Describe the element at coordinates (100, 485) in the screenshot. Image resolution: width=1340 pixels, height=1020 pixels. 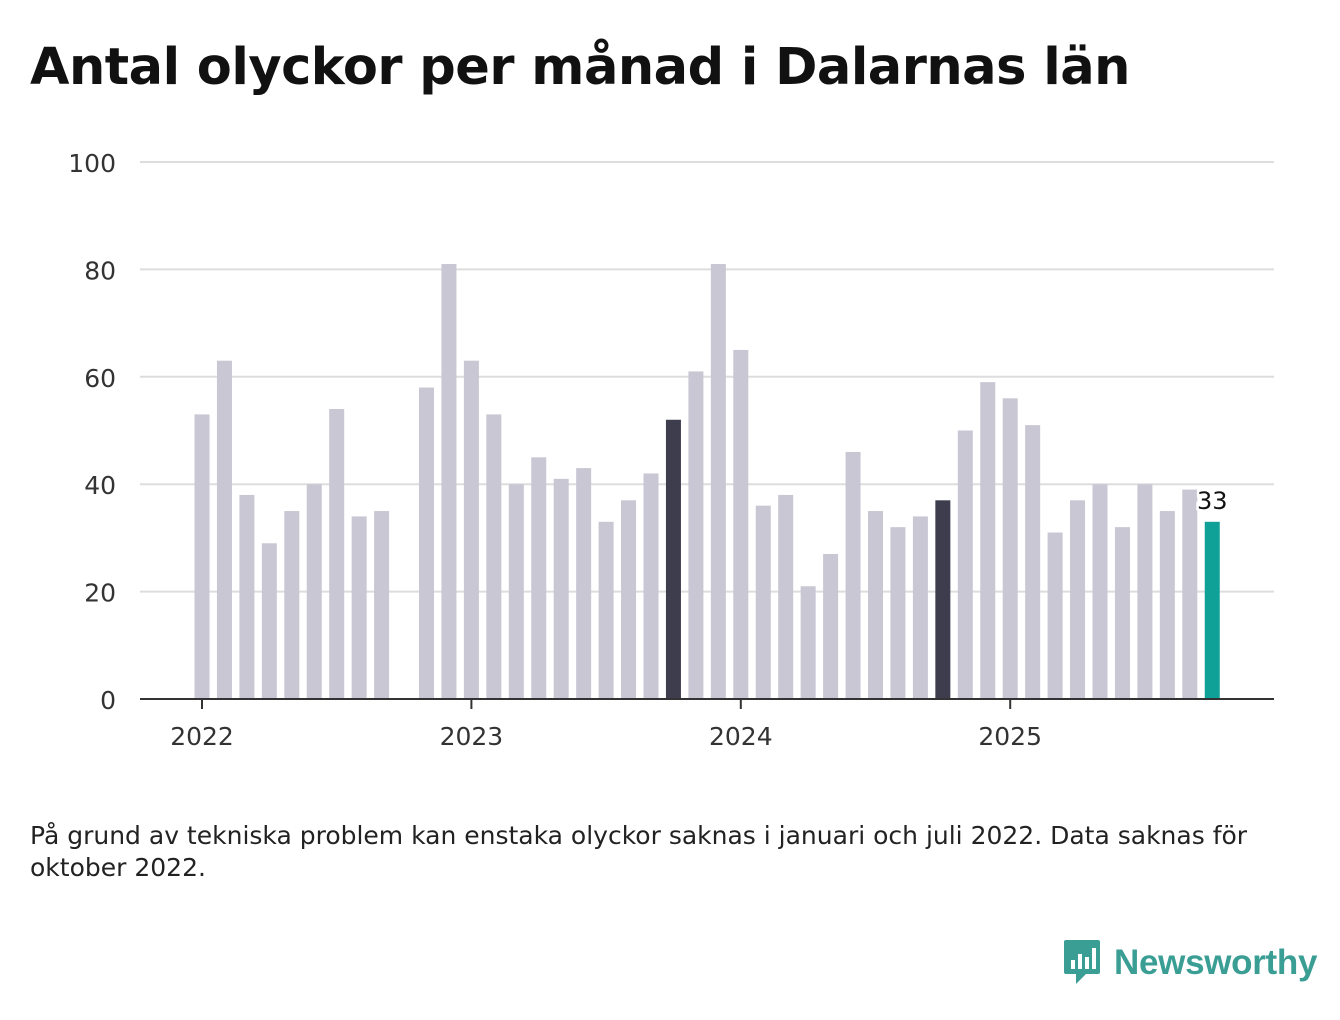
I see `y-tick-label: 40` at that location.